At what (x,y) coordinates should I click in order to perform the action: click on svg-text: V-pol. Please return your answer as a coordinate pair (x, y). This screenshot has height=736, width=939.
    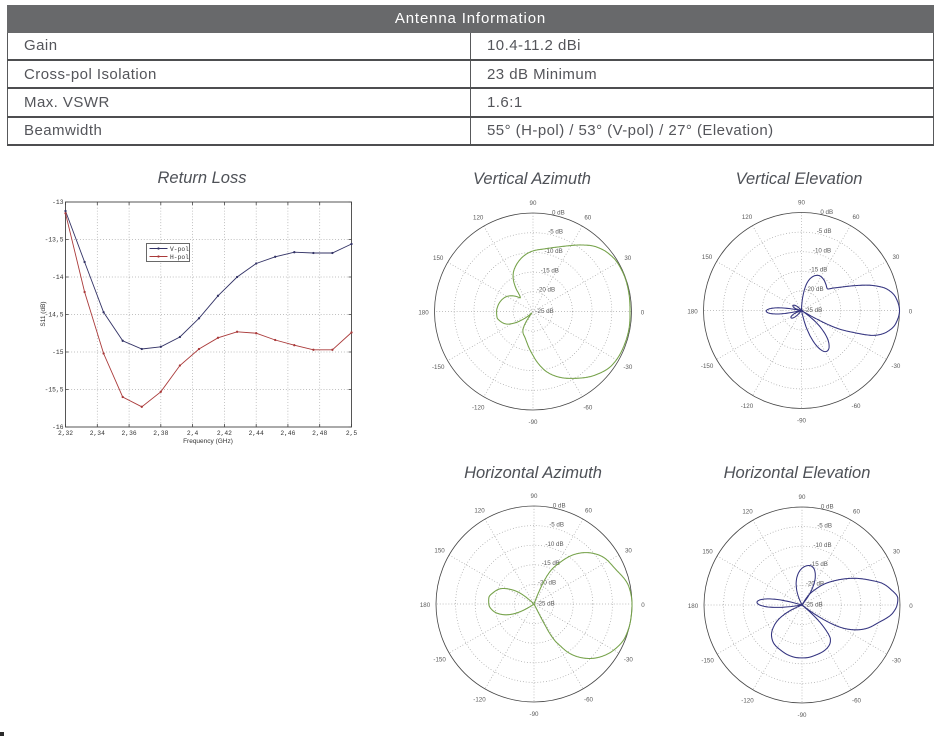
    Looking at the image, I should click on (179, 249).